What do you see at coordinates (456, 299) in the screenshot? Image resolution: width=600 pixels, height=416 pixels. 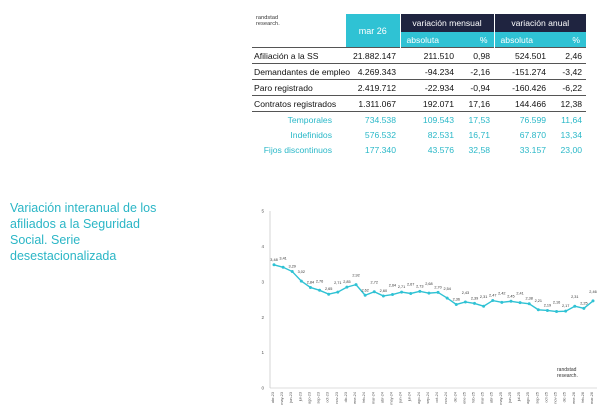 I see `data-label: 2,36` at bounding box center [456, 299].